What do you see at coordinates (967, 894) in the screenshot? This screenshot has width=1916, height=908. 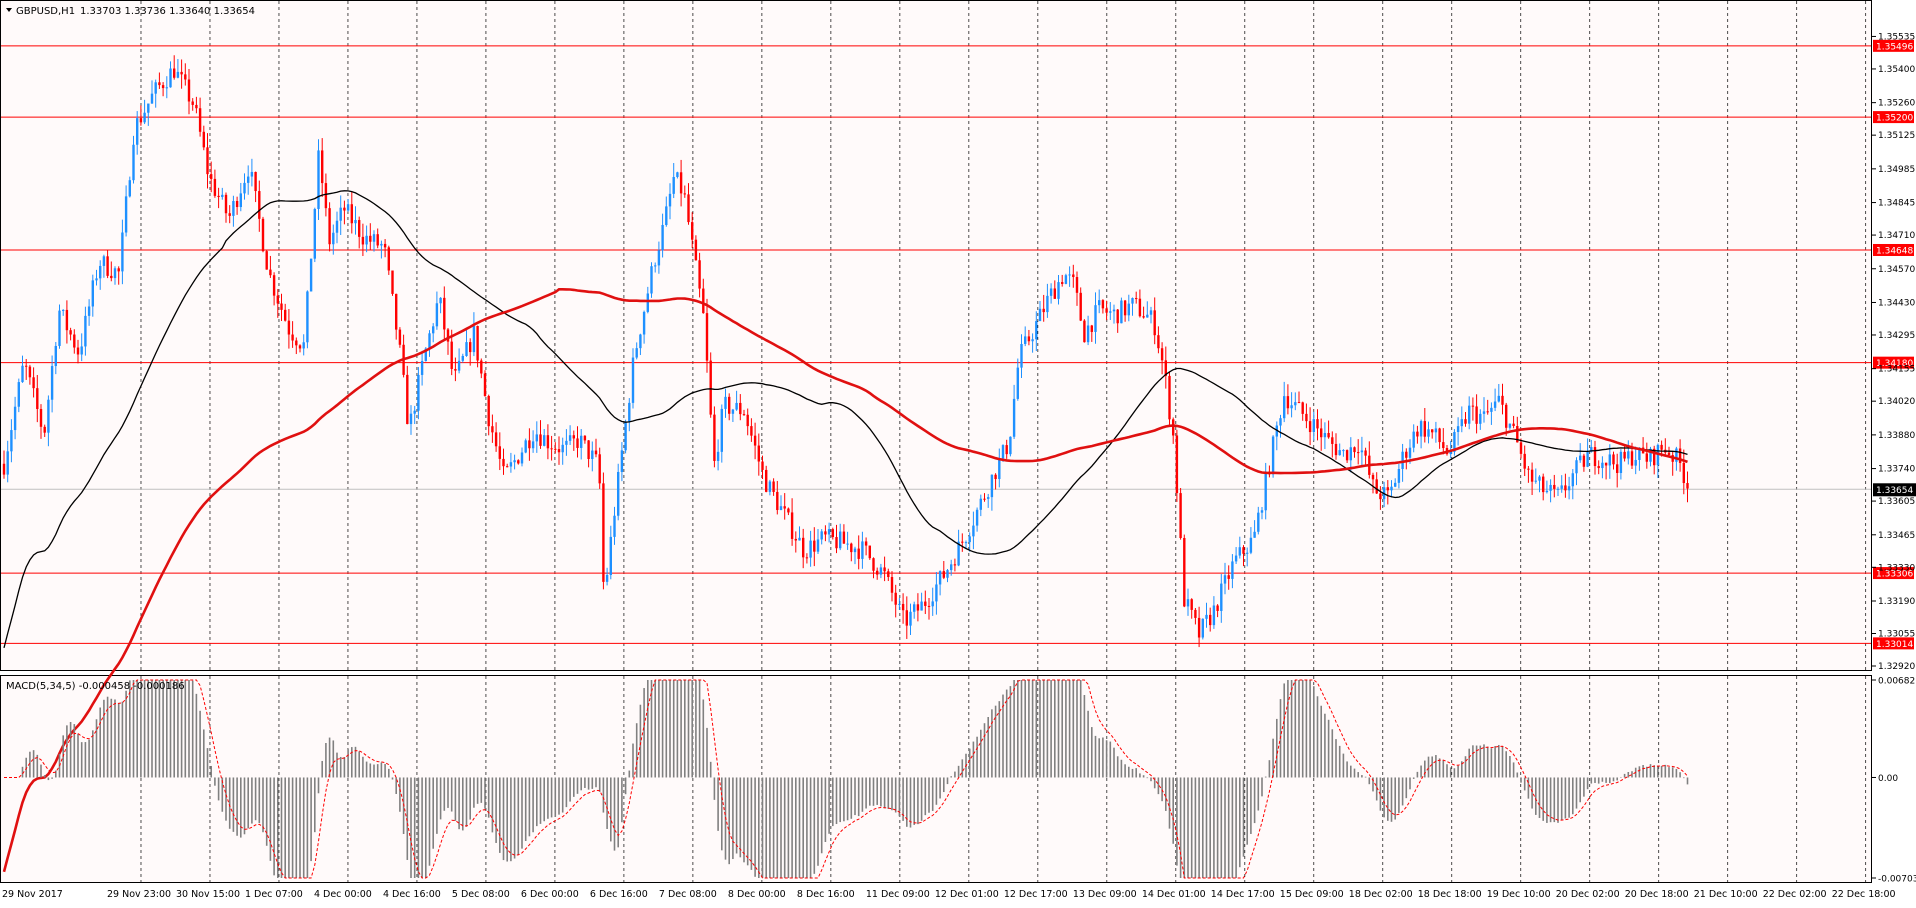 I see `time-tick-label: 12 Dec 01:00` at bounding box center [967, 894].